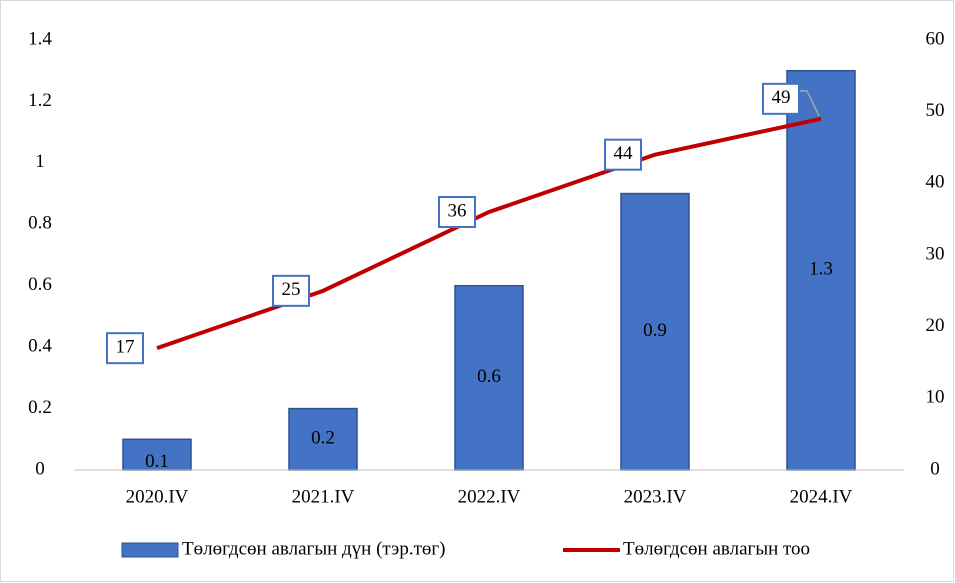  I want to click on bar-label: 0.6, so click(489, 376).